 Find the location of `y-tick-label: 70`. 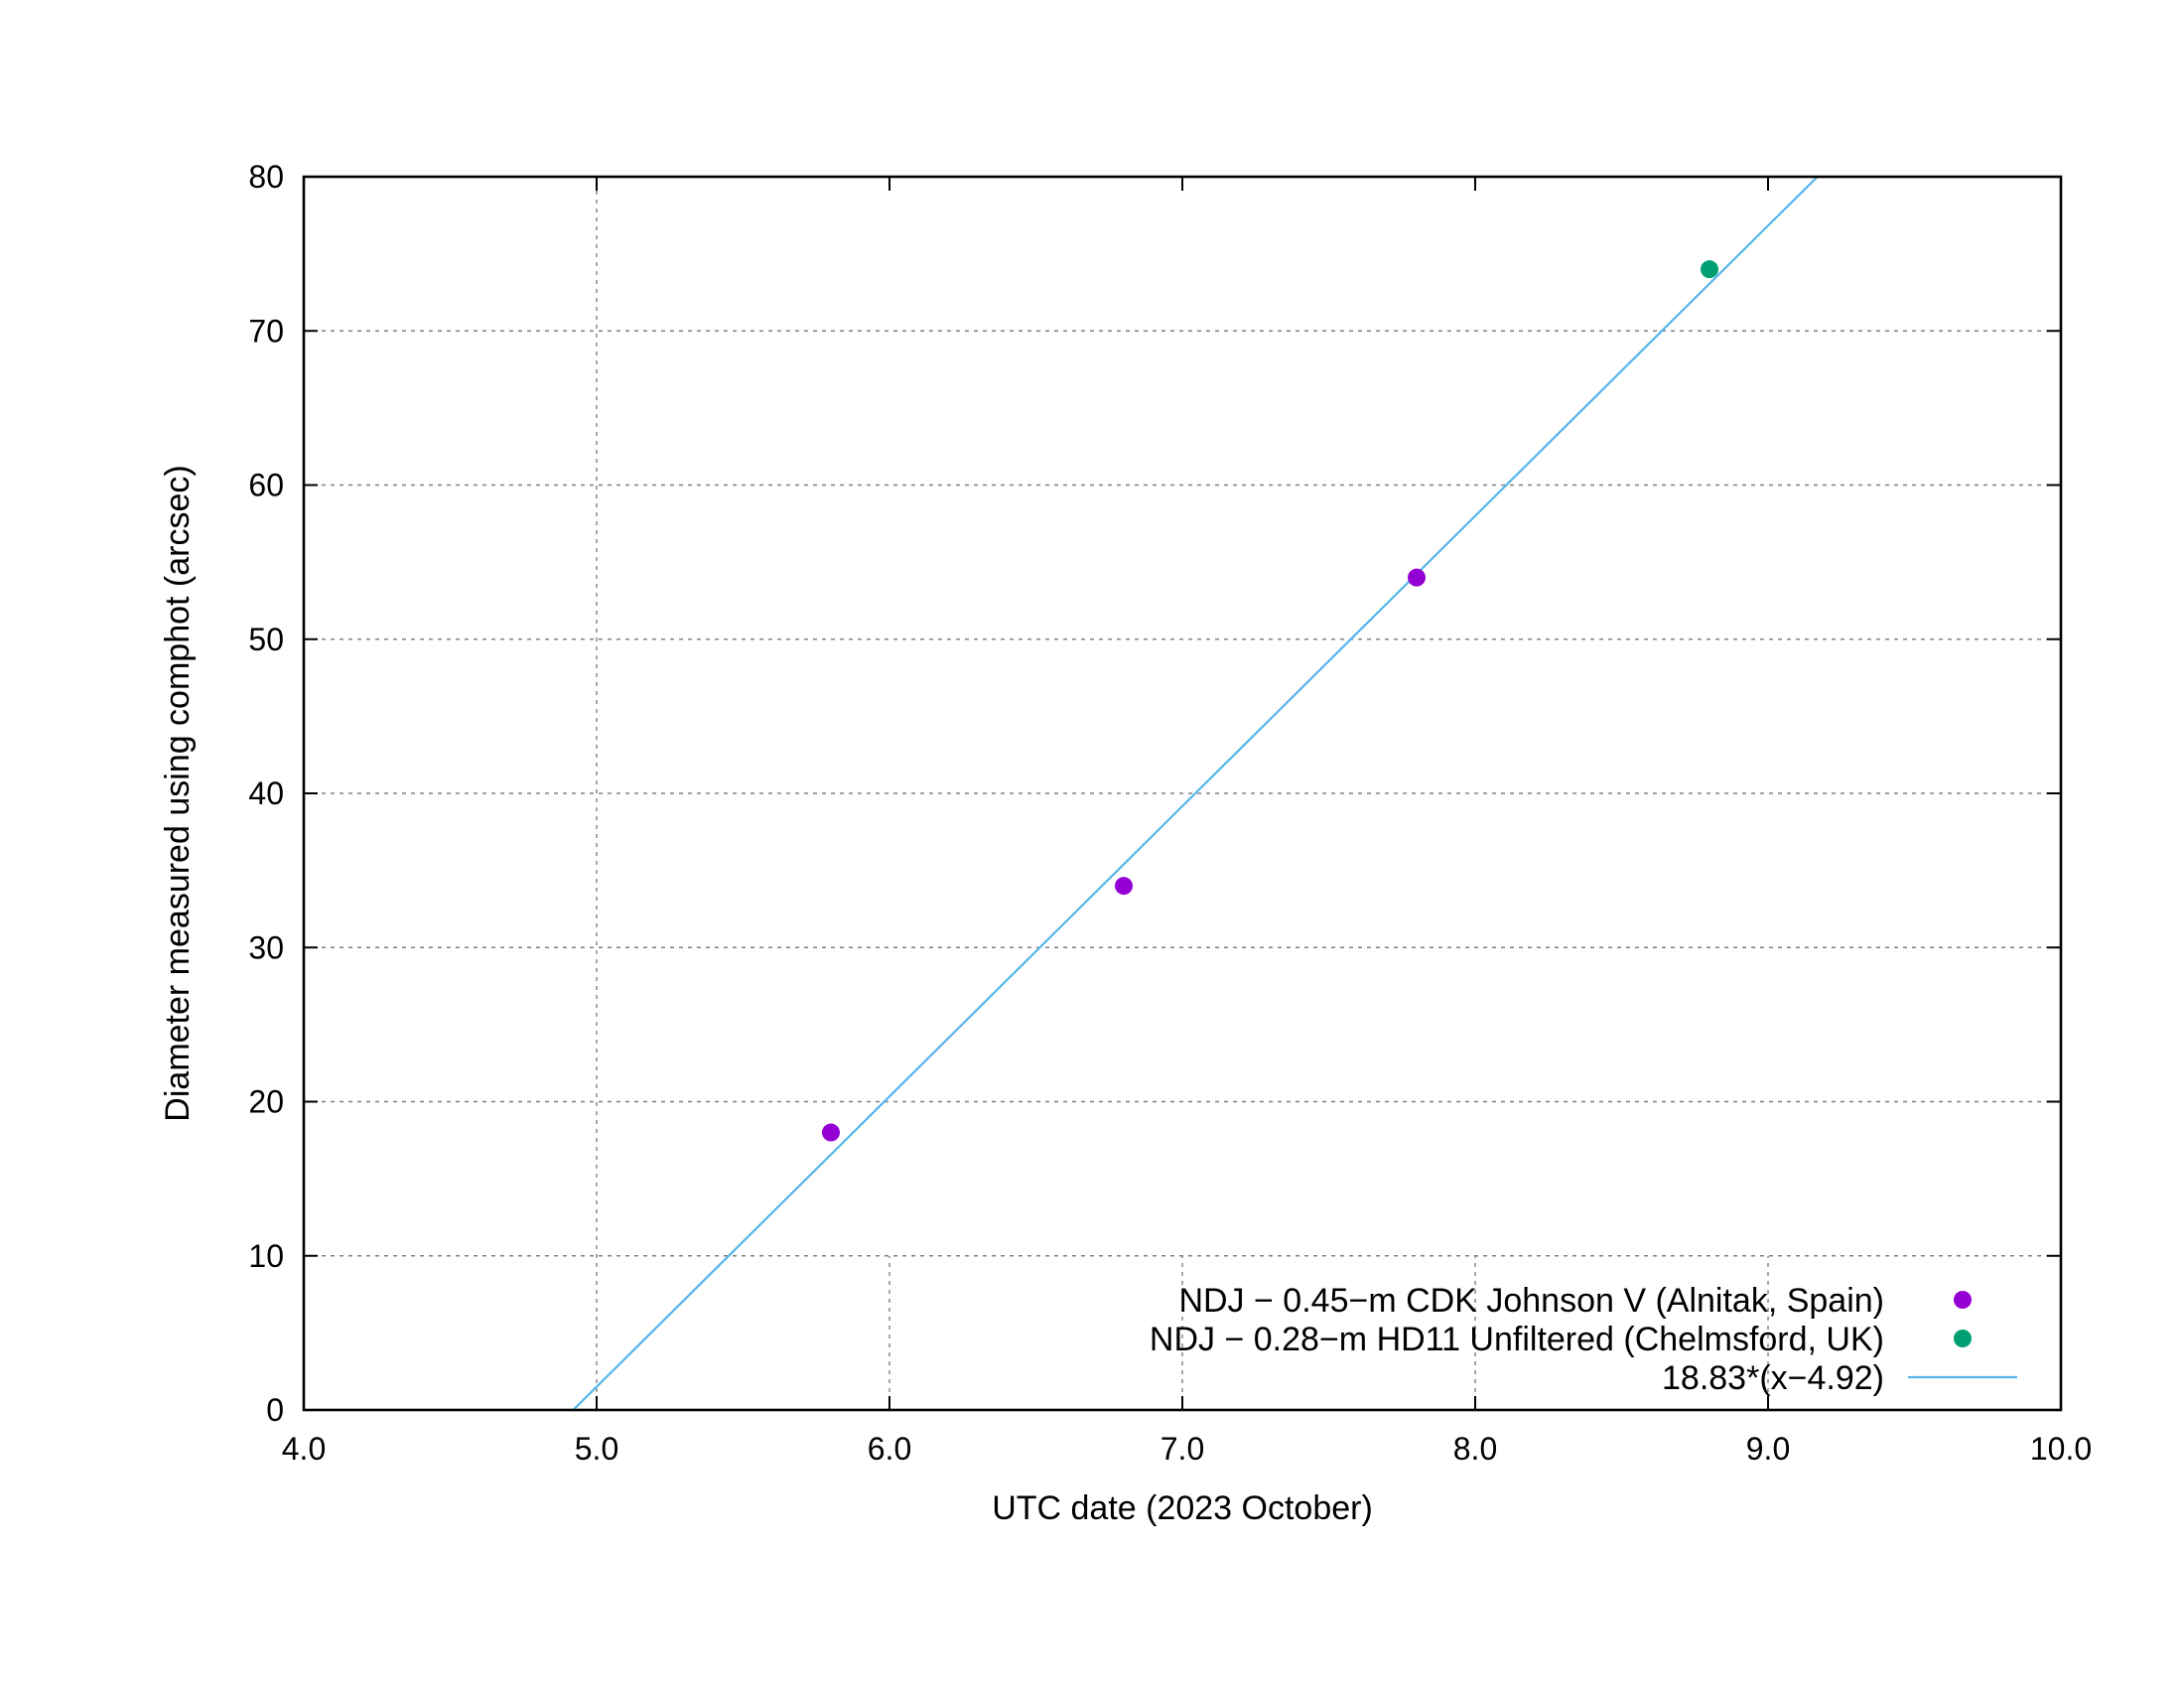

y-tick-label: 70 is located at coordinates (266, 331).